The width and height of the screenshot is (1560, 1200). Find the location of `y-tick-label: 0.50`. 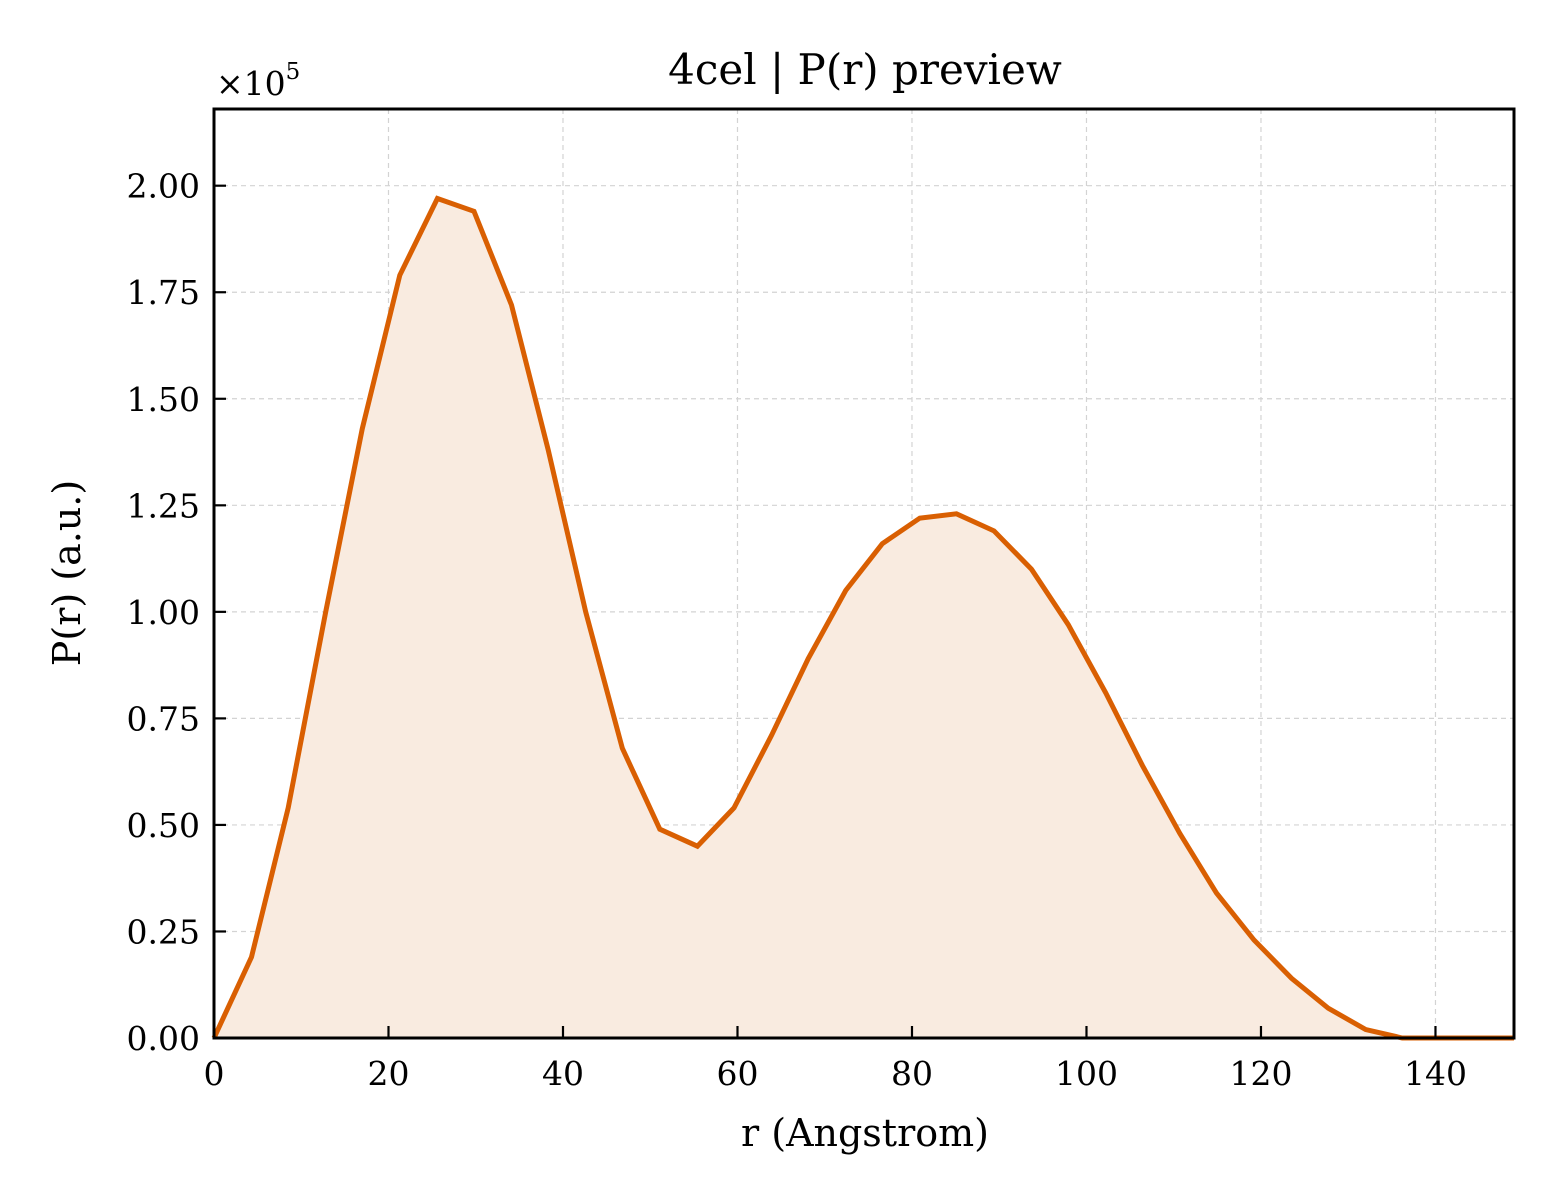

y-tick-label: 0.50 is located at coordinates (163, 825).